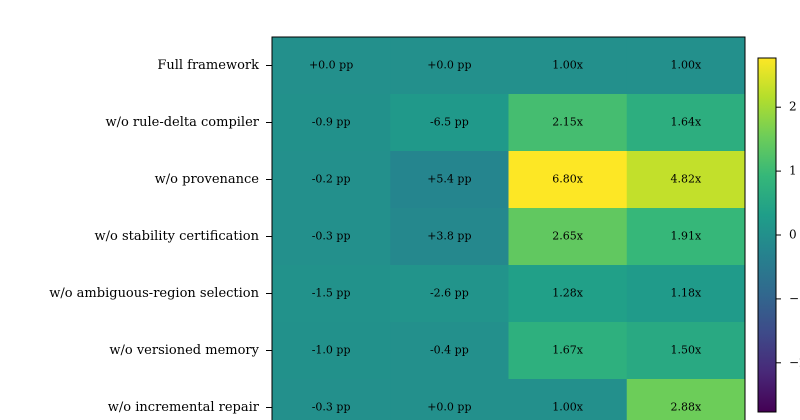 This screenshot has width=800, height=420. What do you see at coordinates (184, 350) in the screenshot?
I see `row-label: w/o versioned memory` at bounding box center [184, 350].